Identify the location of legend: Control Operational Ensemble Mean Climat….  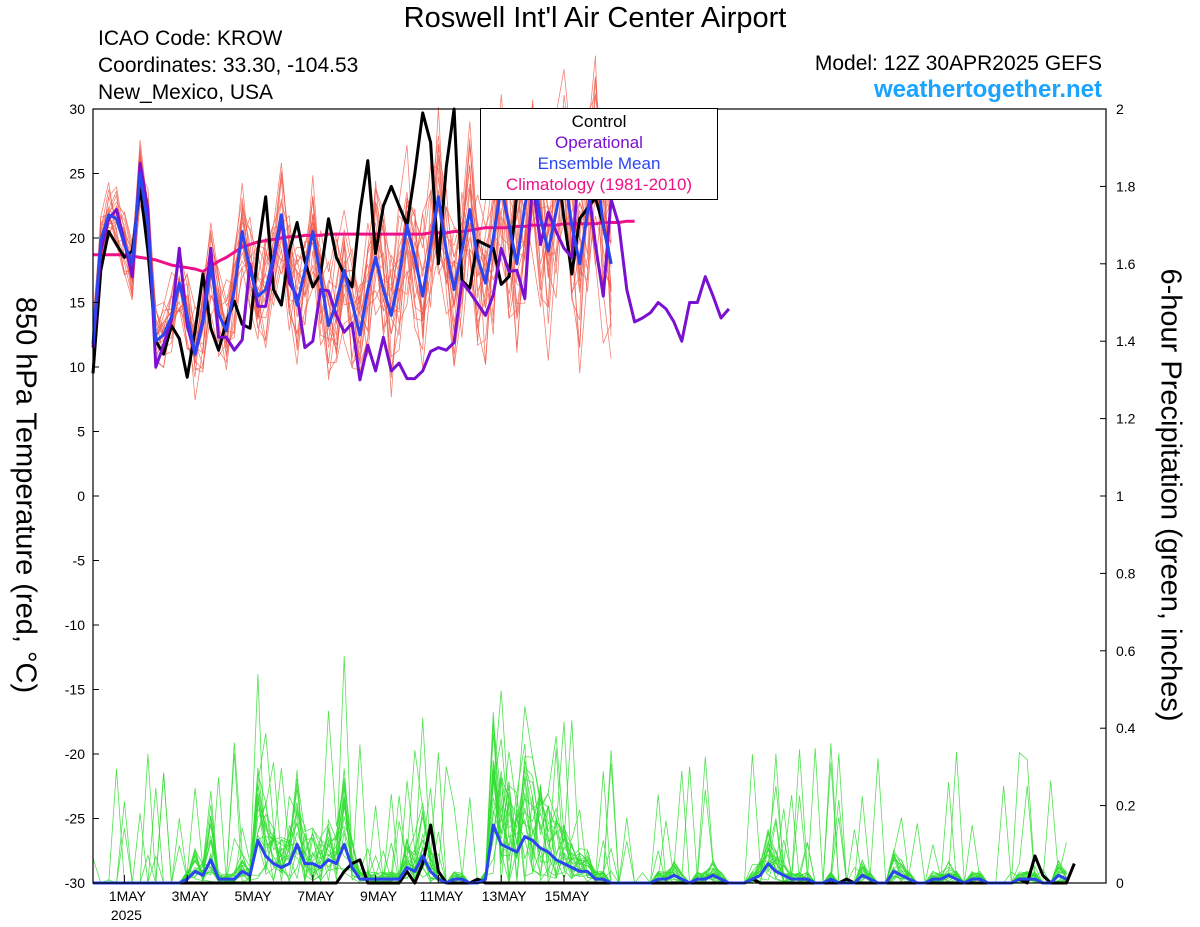
(599, 154).